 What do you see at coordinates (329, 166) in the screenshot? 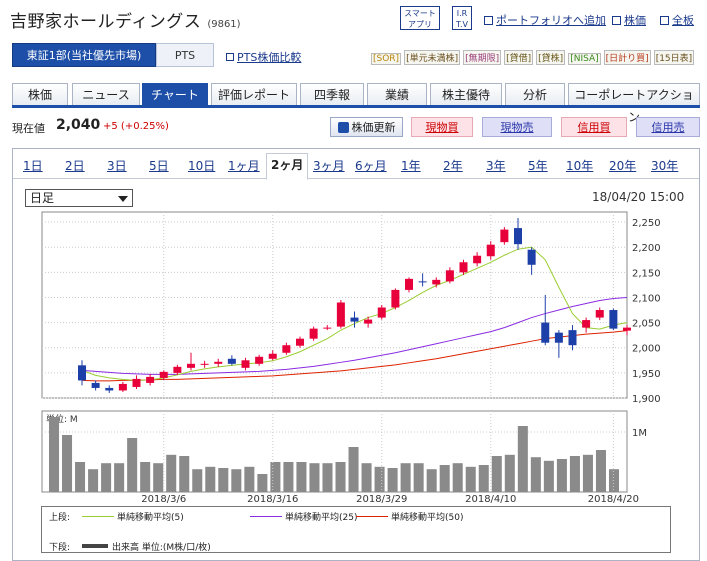
I see `period-3m: 3ヶ月` at bounding box center [329, 166].